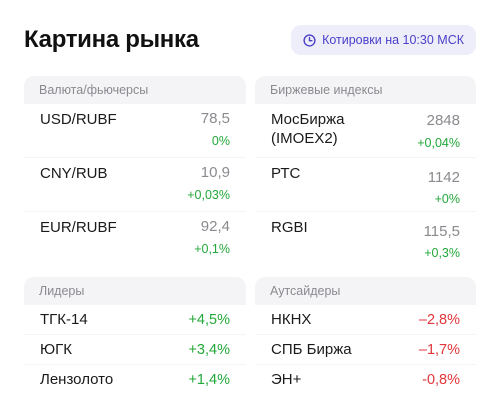 Image resolution: width=500 pixels, height=420 pixels. I want to click on quote-name: EUR/RUBF, so click(78, 227).